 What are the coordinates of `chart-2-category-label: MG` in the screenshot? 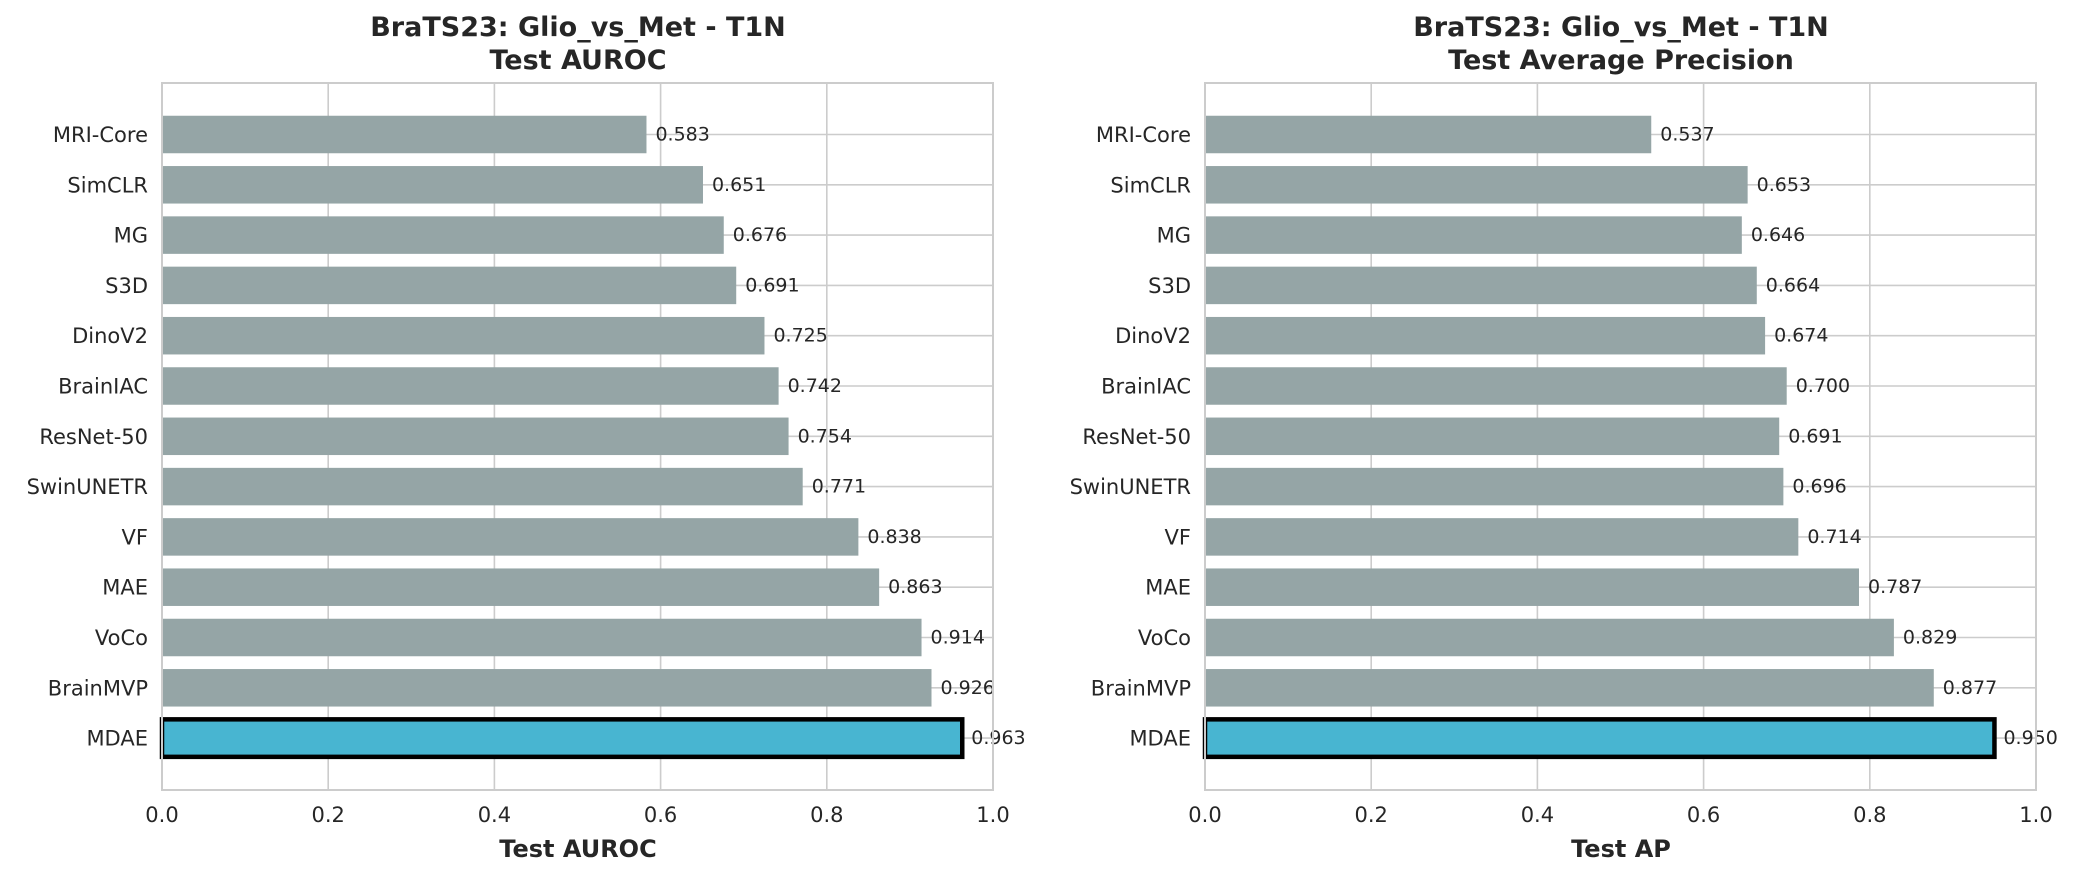 It's located at (1174, 236).